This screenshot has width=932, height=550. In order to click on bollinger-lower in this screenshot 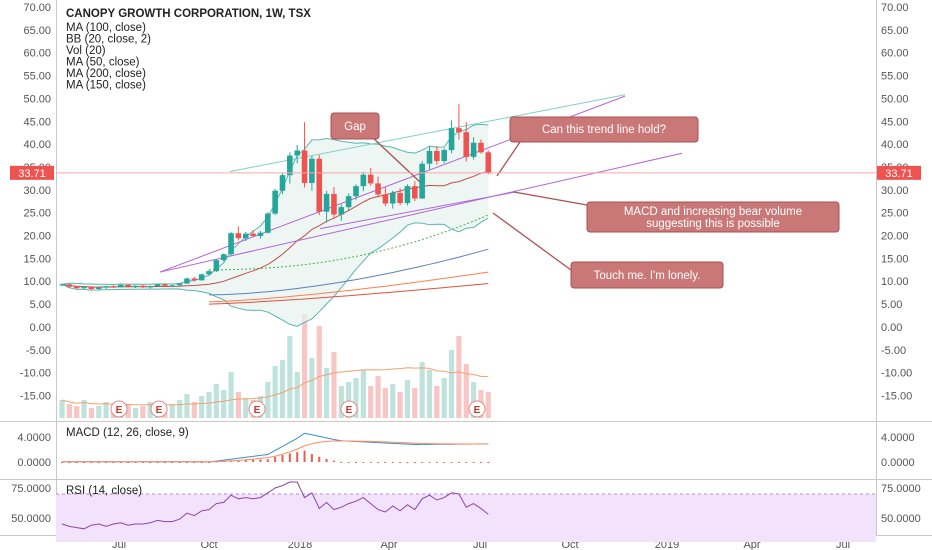, I will do `click(275, 272)`.